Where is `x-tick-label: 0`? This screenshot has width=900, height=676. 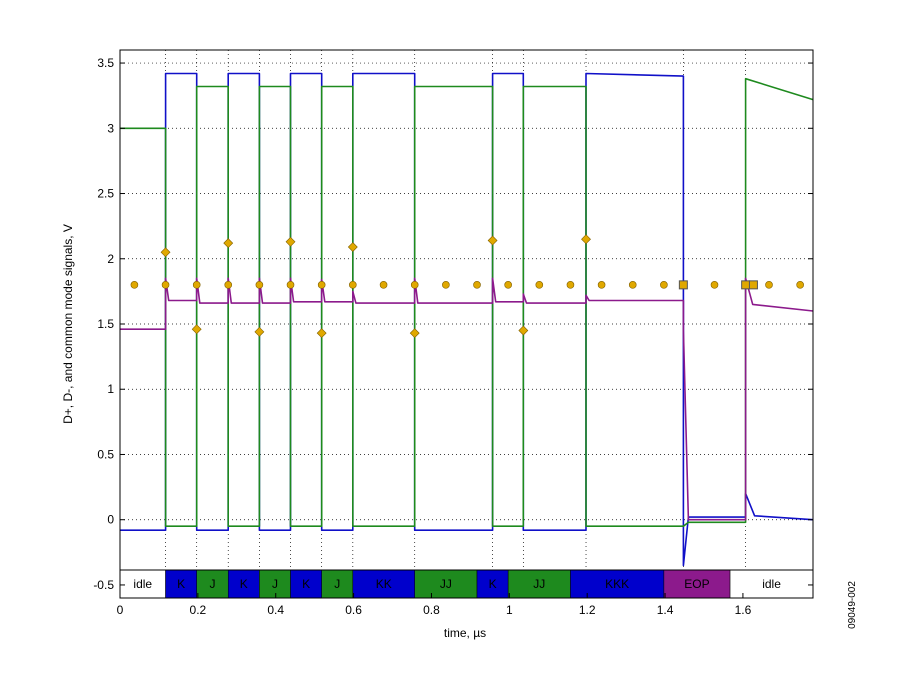
x-tick-label: 0 is located at coordinates (120, 610).